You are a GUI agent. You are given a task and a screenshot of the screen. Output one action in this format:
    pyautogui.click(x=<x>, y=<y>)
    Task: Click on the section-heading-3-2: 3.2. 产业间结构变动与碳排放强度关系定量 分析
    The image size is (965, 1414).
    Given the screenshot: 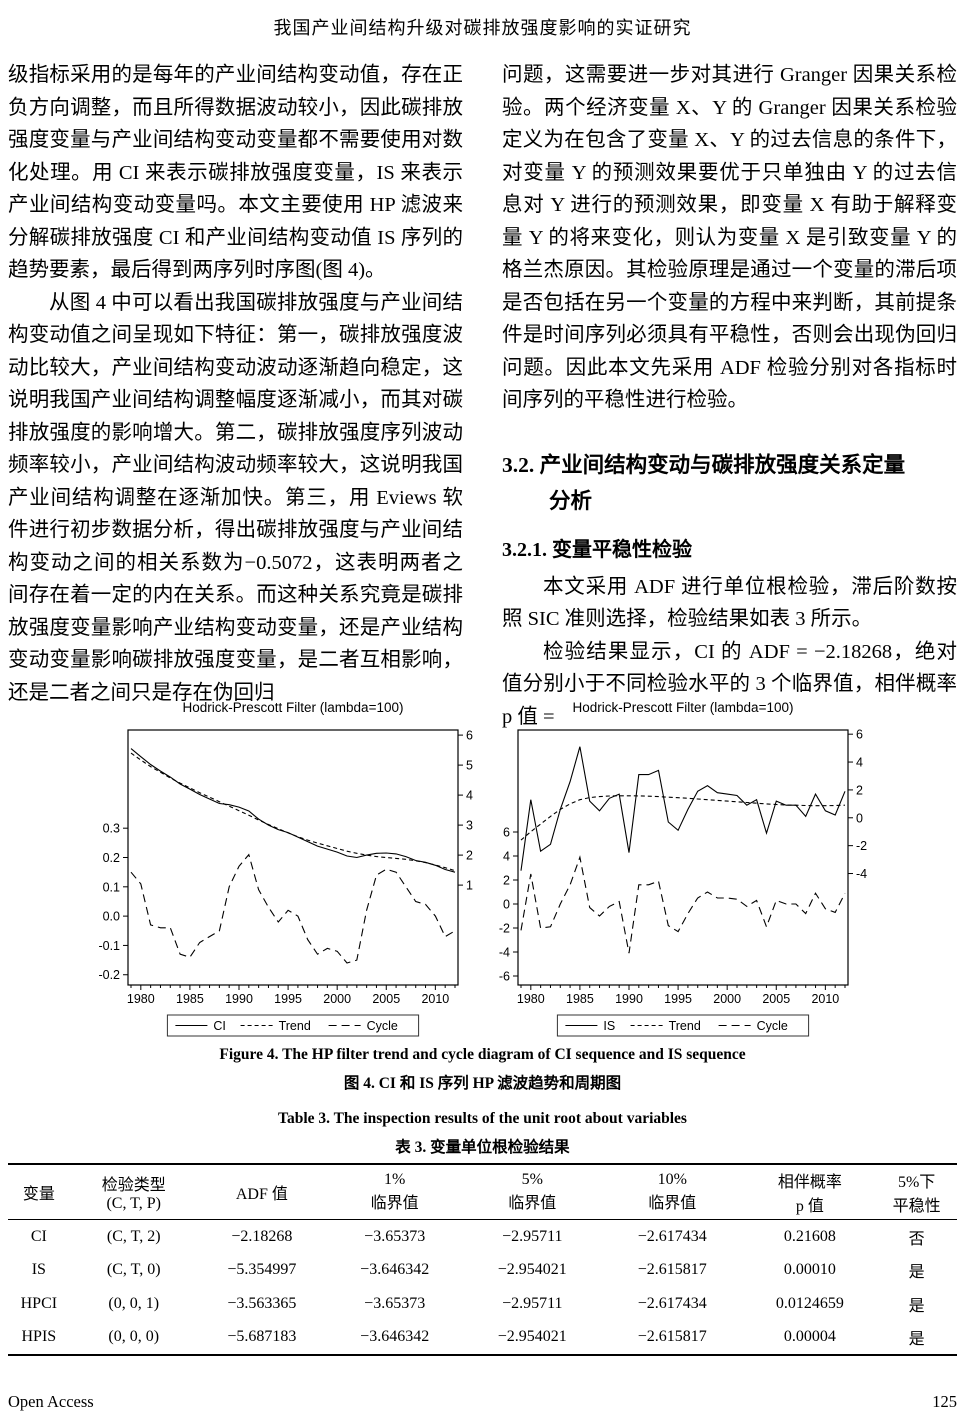 What is the action you would take?
    pyautogui.click(x=729, y=483)
    